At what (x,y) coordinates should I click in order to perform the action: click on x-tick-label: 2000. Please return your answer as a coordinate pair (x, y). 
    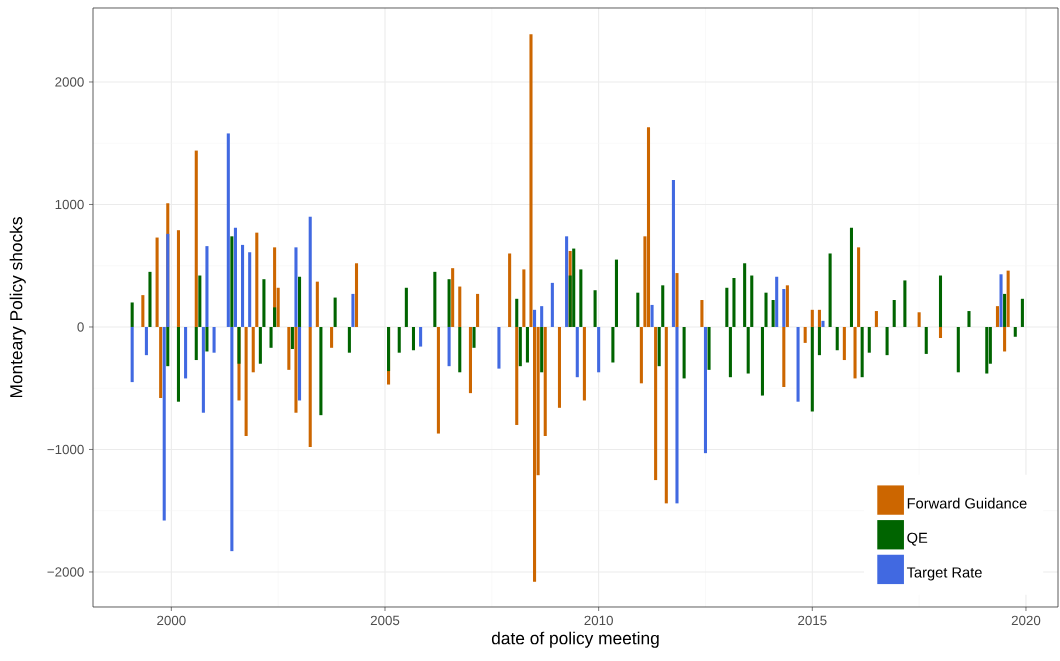
    Looking at the image, I should click on (171, 620).